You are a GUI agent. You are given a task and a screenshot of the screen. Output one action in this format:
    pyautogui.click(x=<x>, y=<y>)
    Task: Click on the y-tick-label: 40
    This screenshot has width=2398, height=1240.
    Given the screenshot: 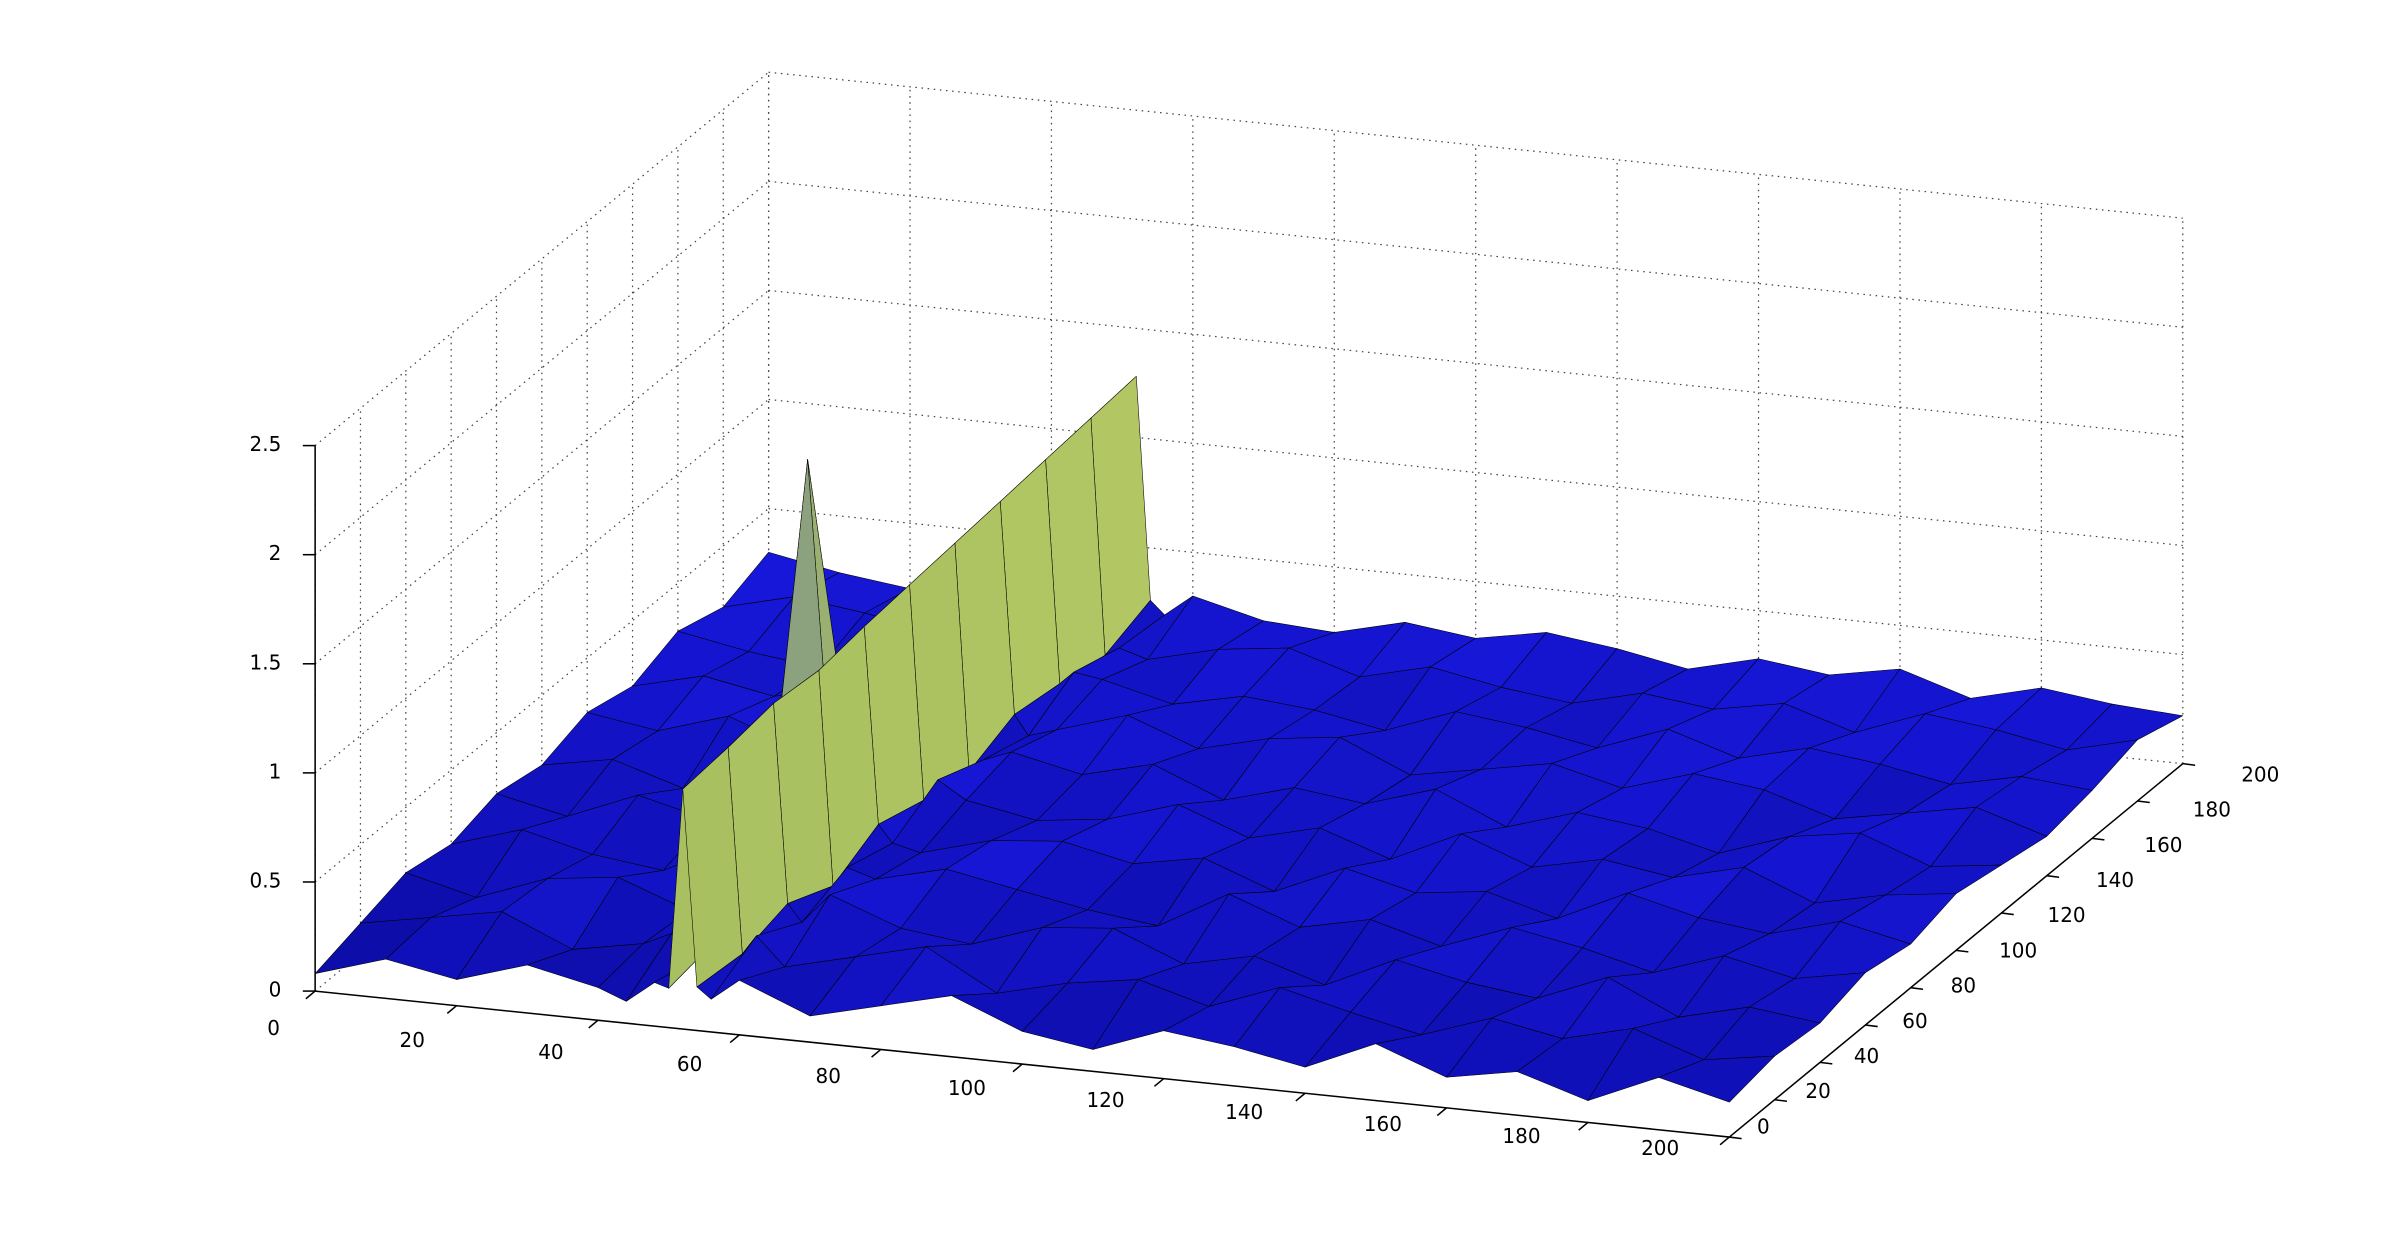 What is the action you would take?
    pyautogui.click(x=1866, y=1056)
    